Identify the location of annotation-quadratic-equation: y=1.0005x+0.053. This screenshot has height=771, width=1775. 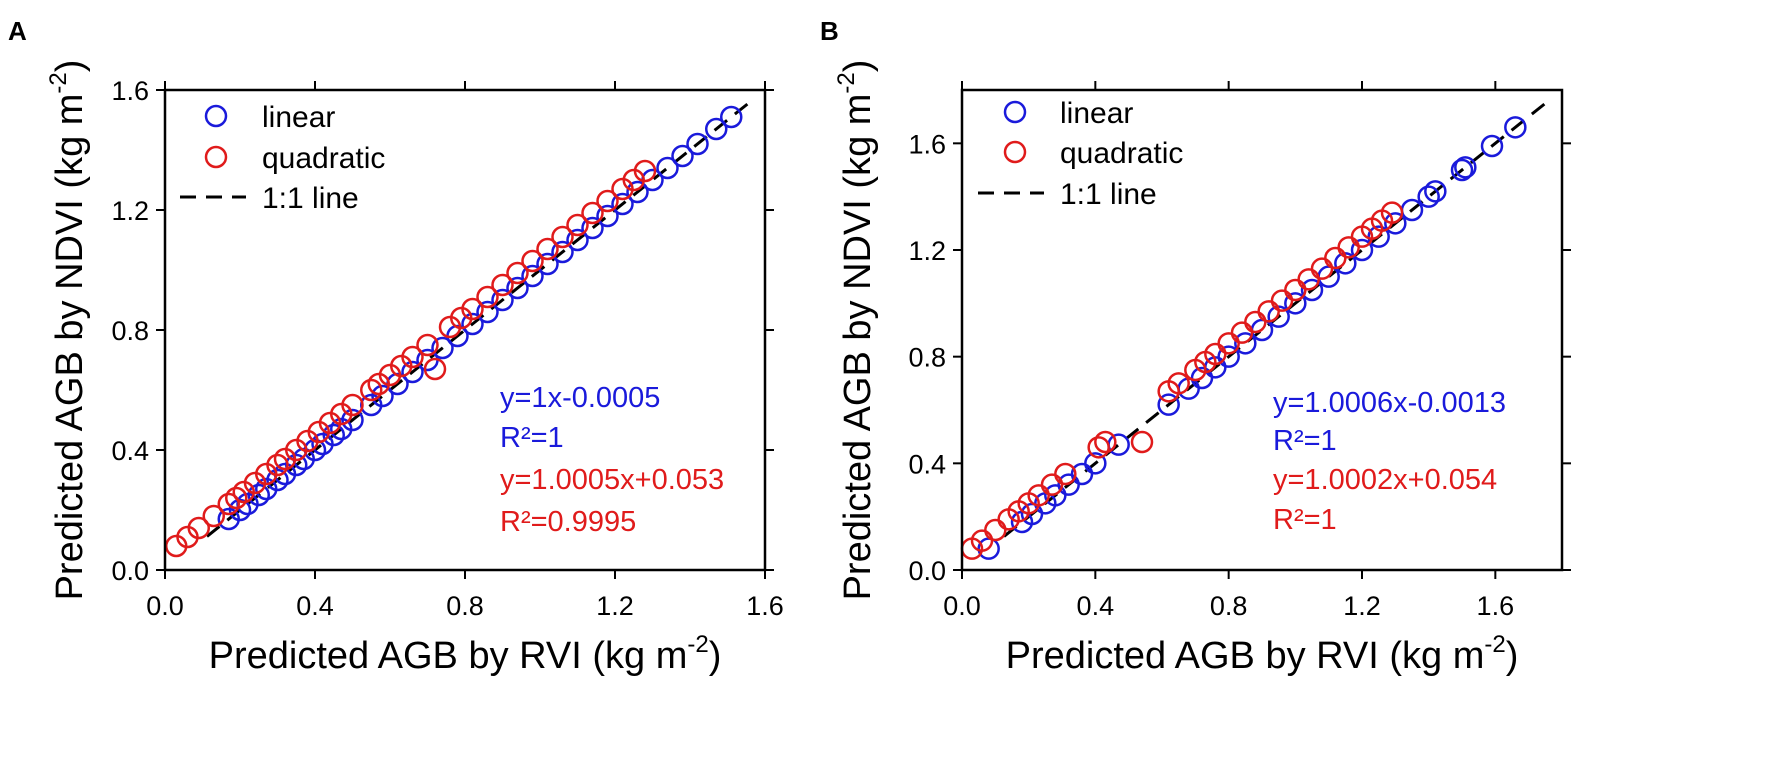
(612, 480).